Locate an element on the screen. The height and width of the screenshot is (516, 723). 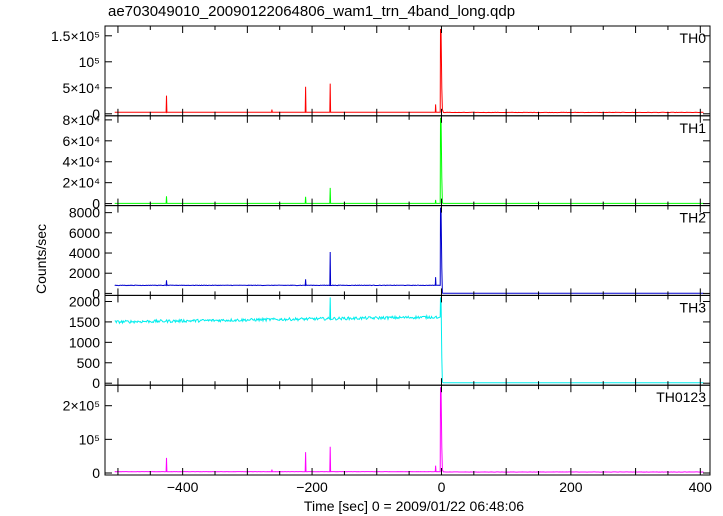
y-tick-label: 1000 is located at coordinates (84, 342).